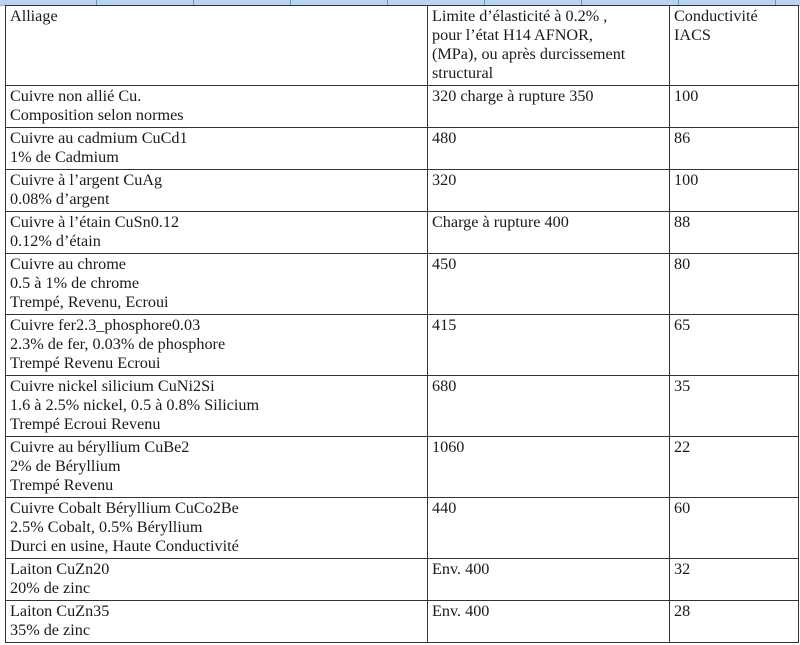 The width and height of the screenshot is (800, 645). What do you see at coordinates (60, 199) in the screenshot?
I see `alloy-line: 0.08% d’argent` at bounding box center [60, 199].